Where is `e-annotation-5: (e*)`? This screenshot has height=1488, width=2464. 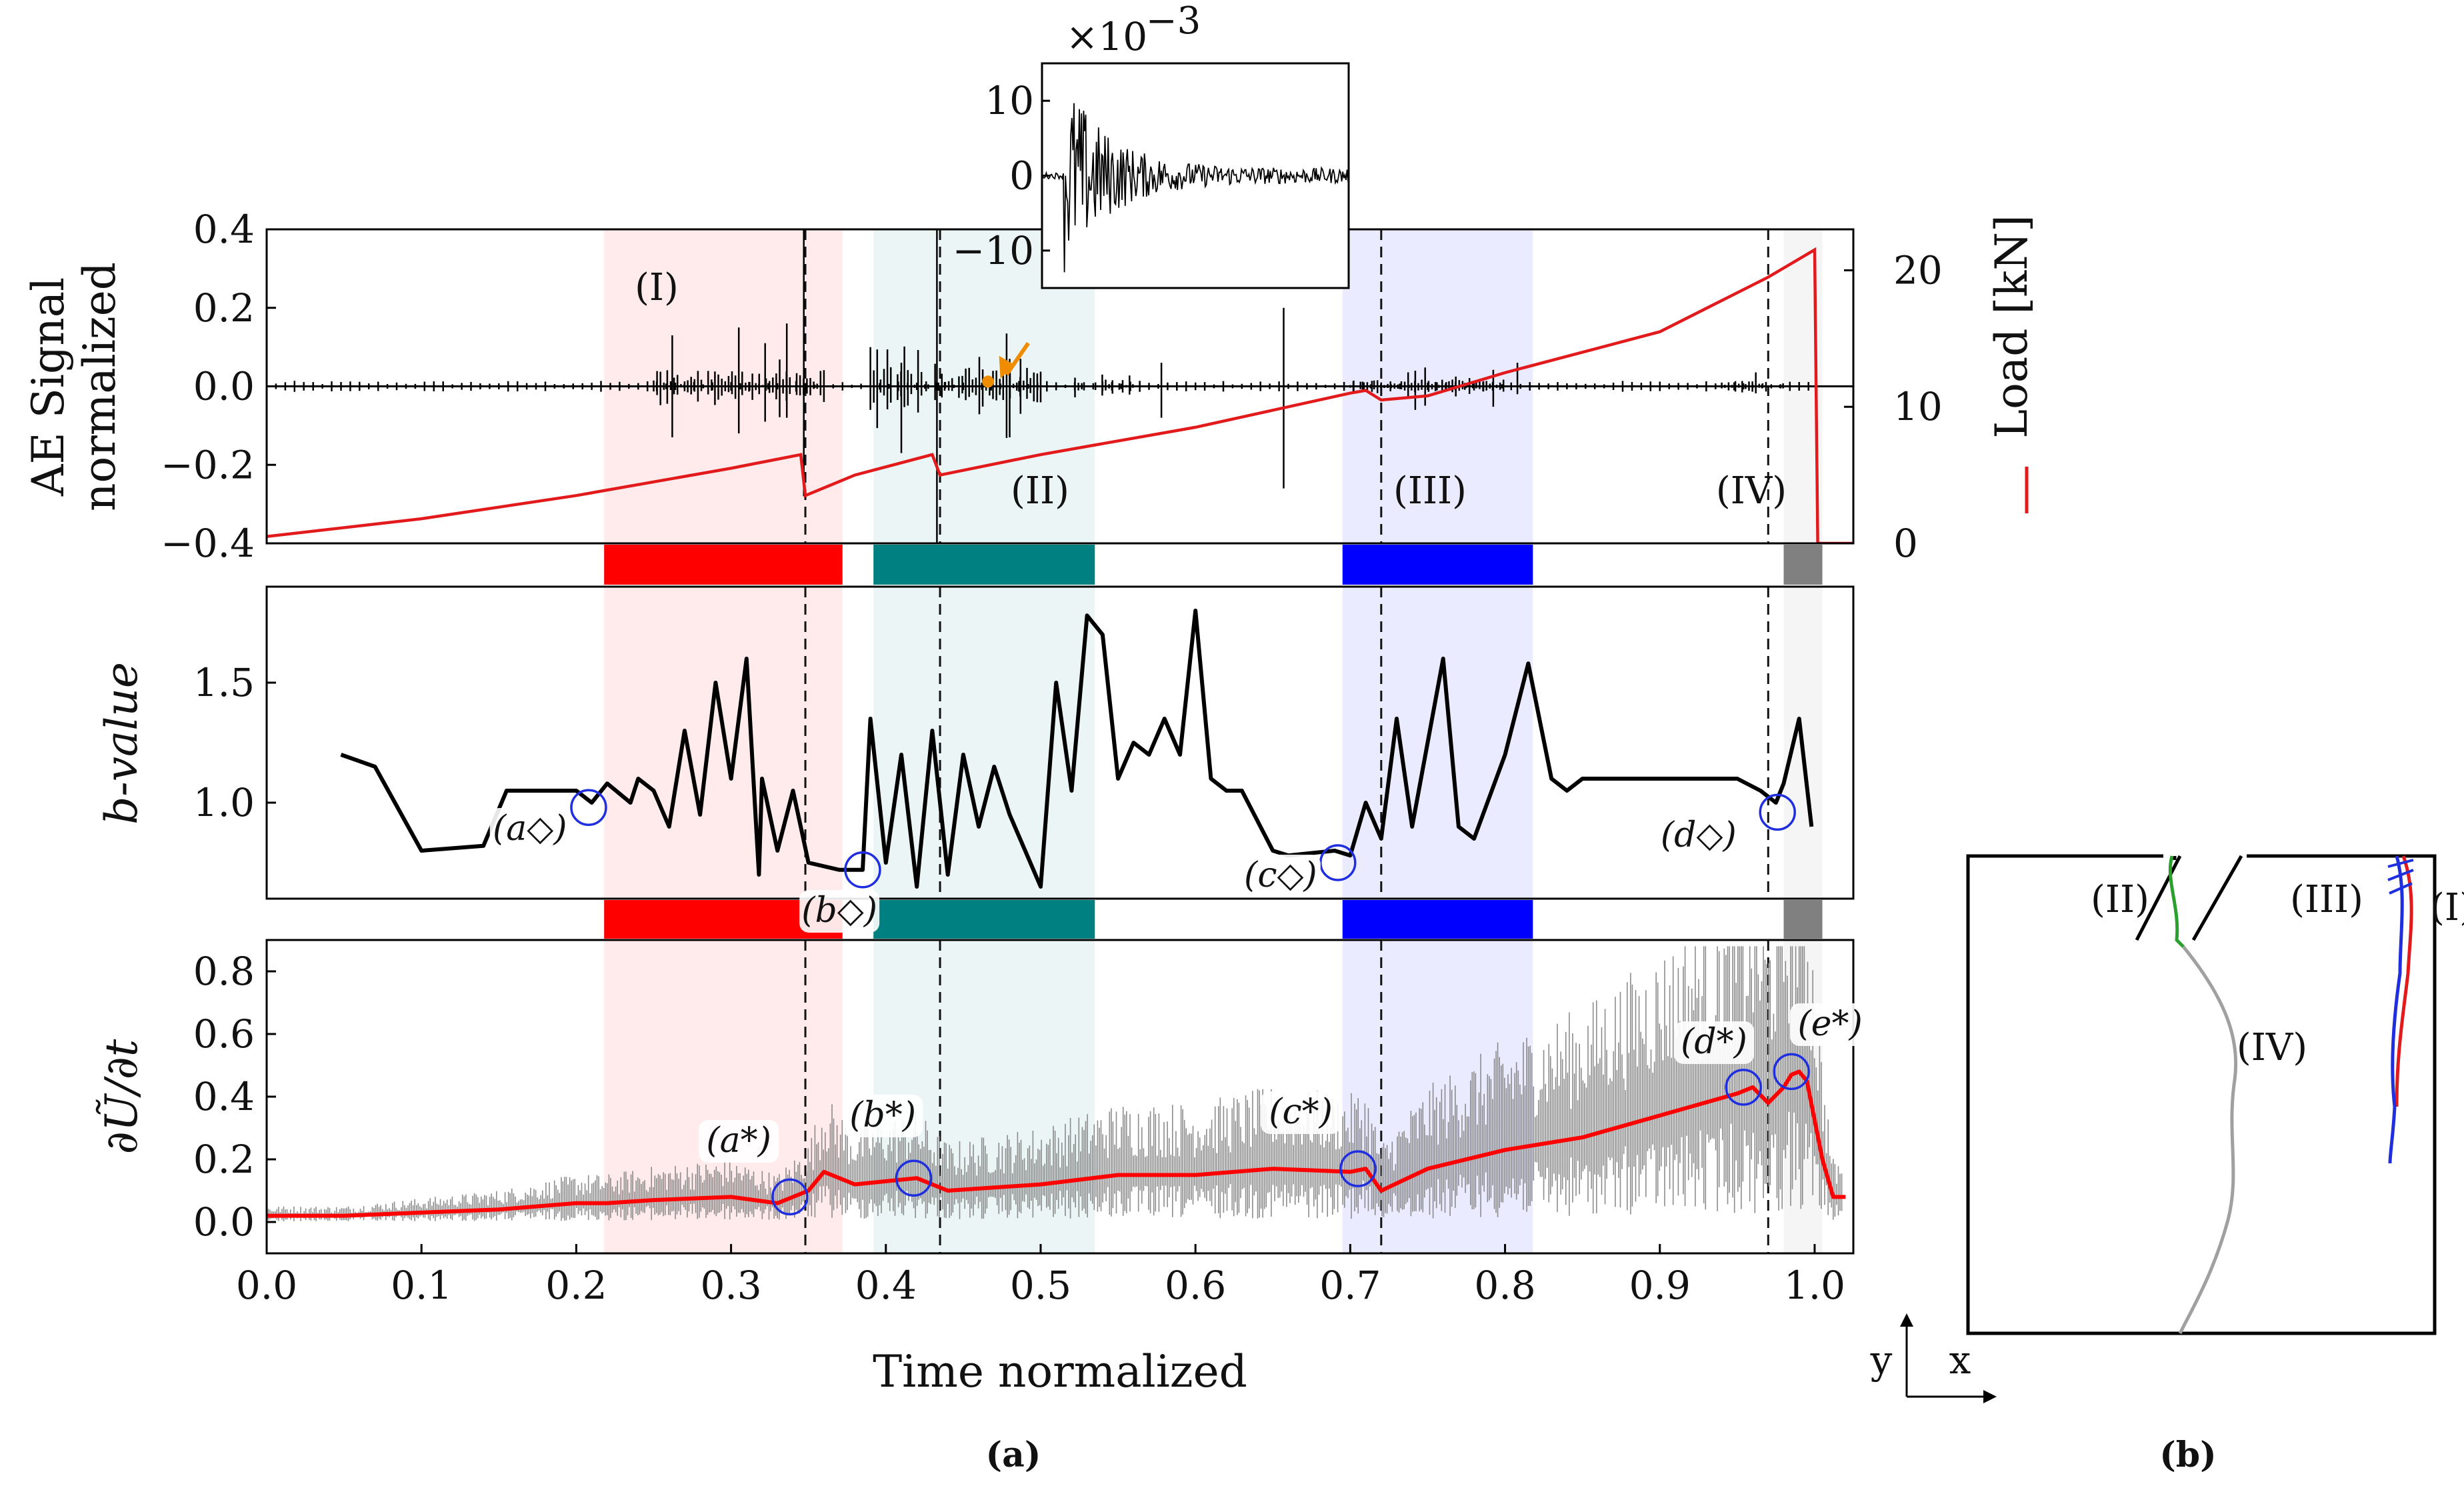
e-annotation-5: (e*) is located at coordinates (1829, 1024).